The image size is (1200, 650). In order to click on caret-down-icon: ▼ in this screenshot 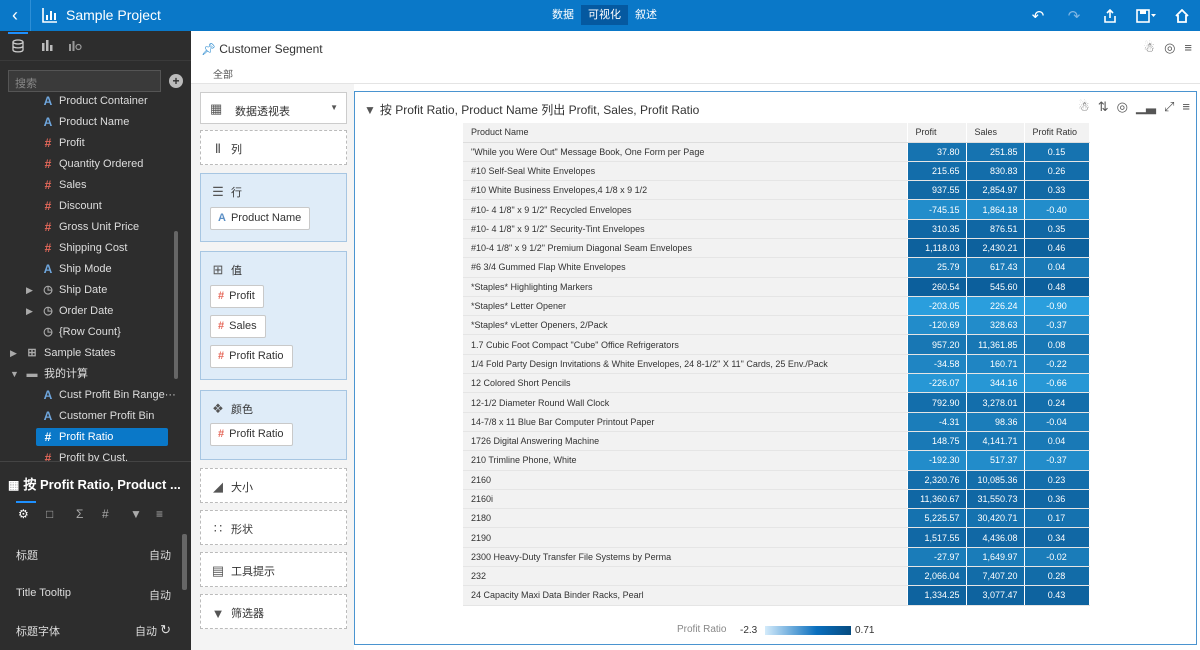, I will do `click(14, 374)`.